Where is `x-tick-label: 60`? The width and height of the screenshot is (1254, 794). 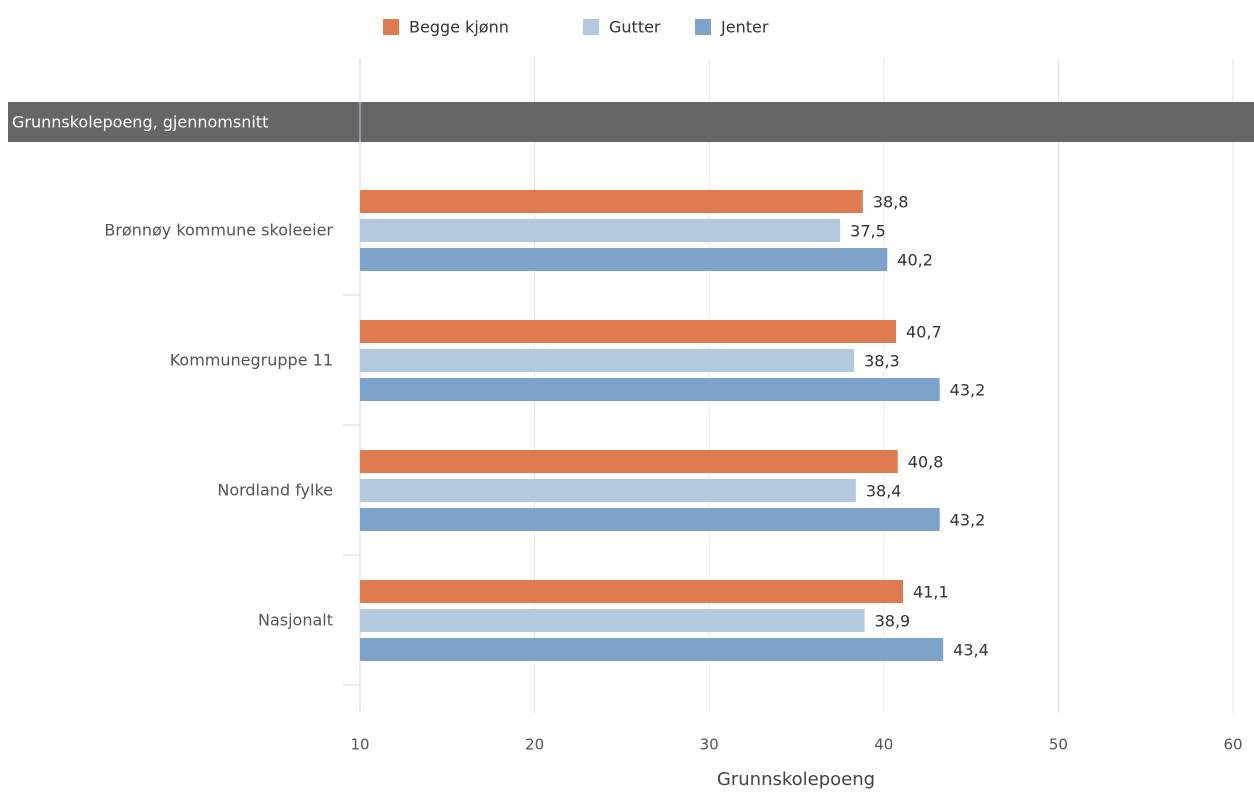 x-tick-label: 60 is located at coordinates (1232, 745).